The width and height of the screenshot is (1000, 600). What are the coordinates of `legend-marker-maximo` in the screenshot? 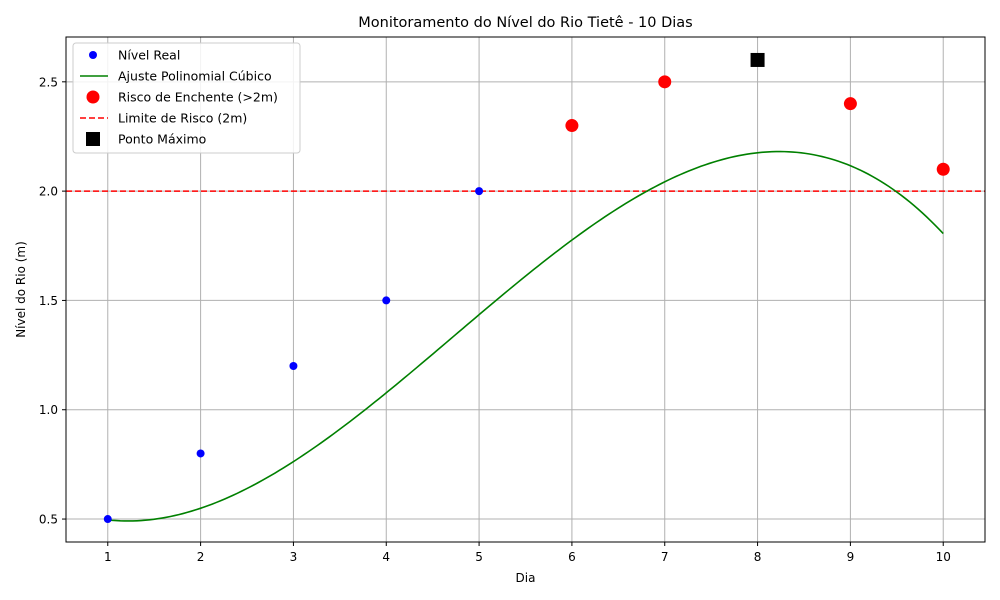 It's located at (93, 139).